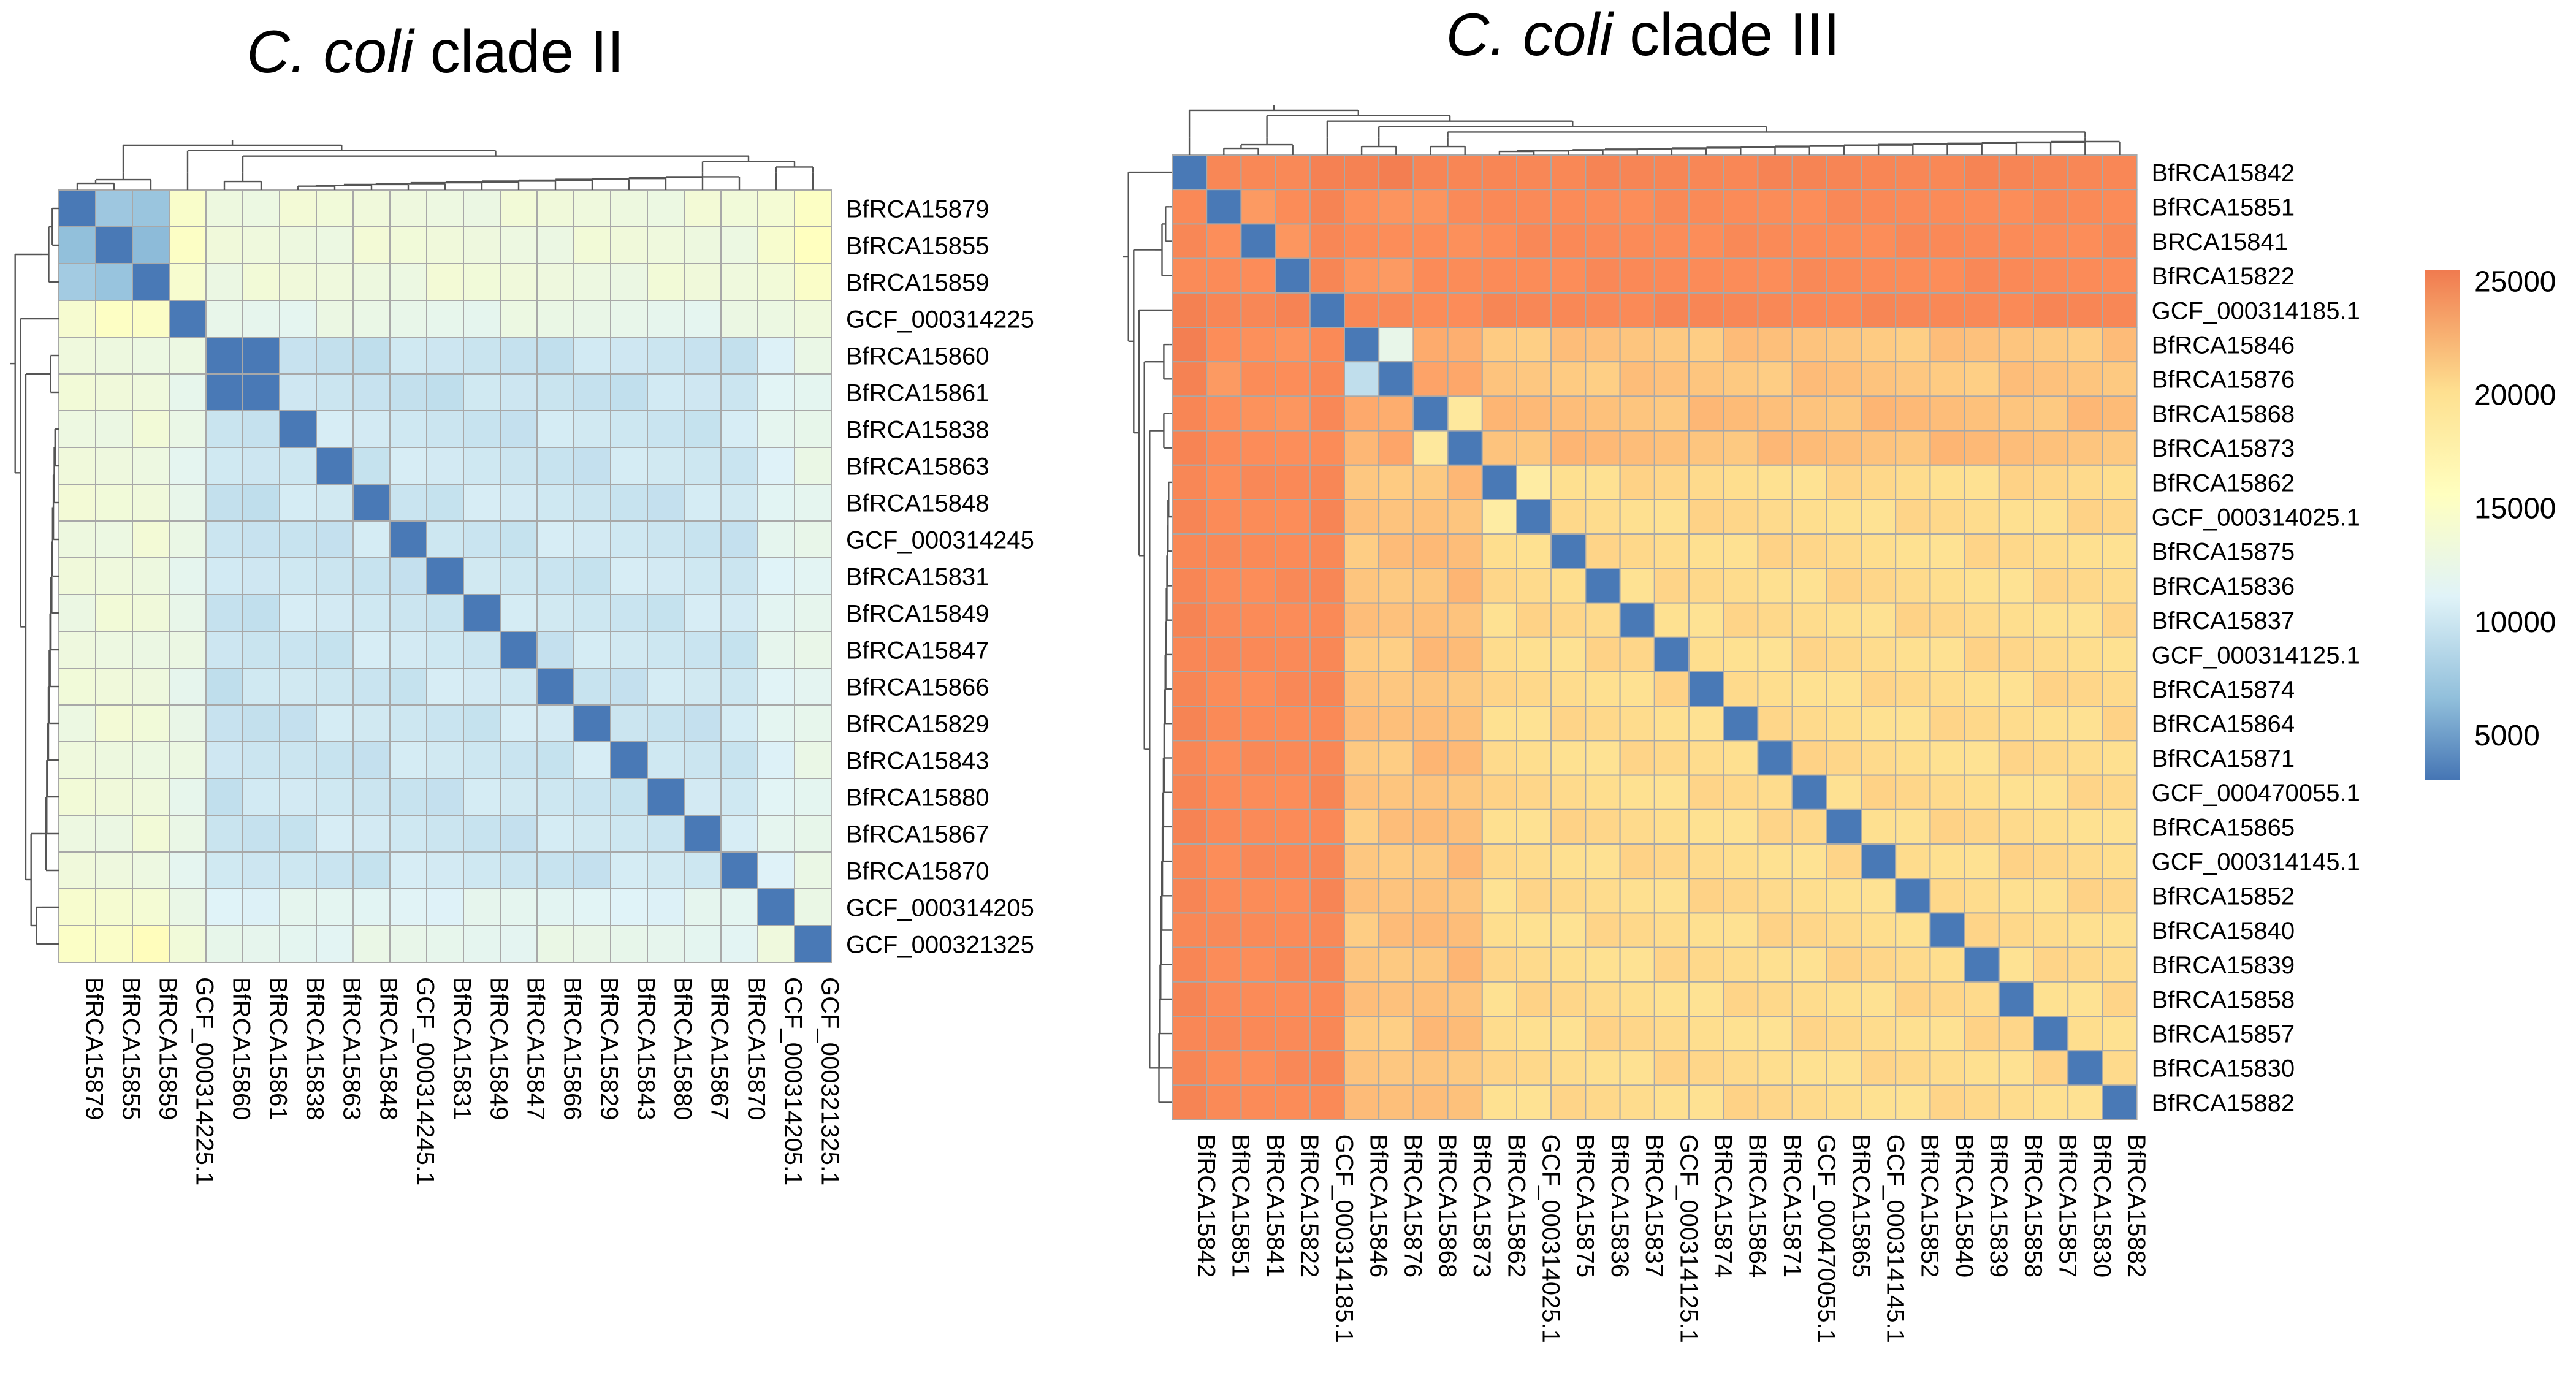 This screenshot has height=1381, width=2576. What do you see at coordinates (93, 1048) in the screenshot?
I see `column-label: BfRCA15879` at bounding box center [93, 1048].